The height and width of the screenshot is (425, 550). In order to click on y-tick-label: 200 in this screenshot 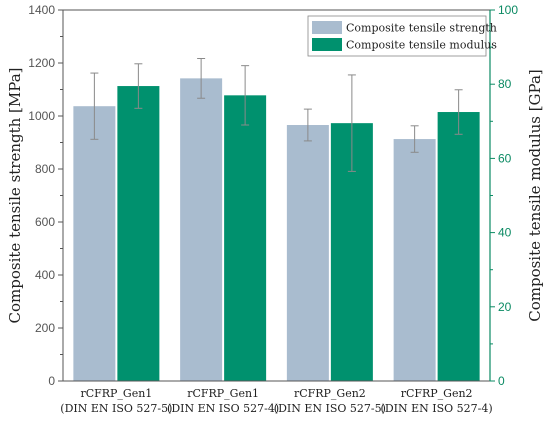, I will do `click(45, 328)`.